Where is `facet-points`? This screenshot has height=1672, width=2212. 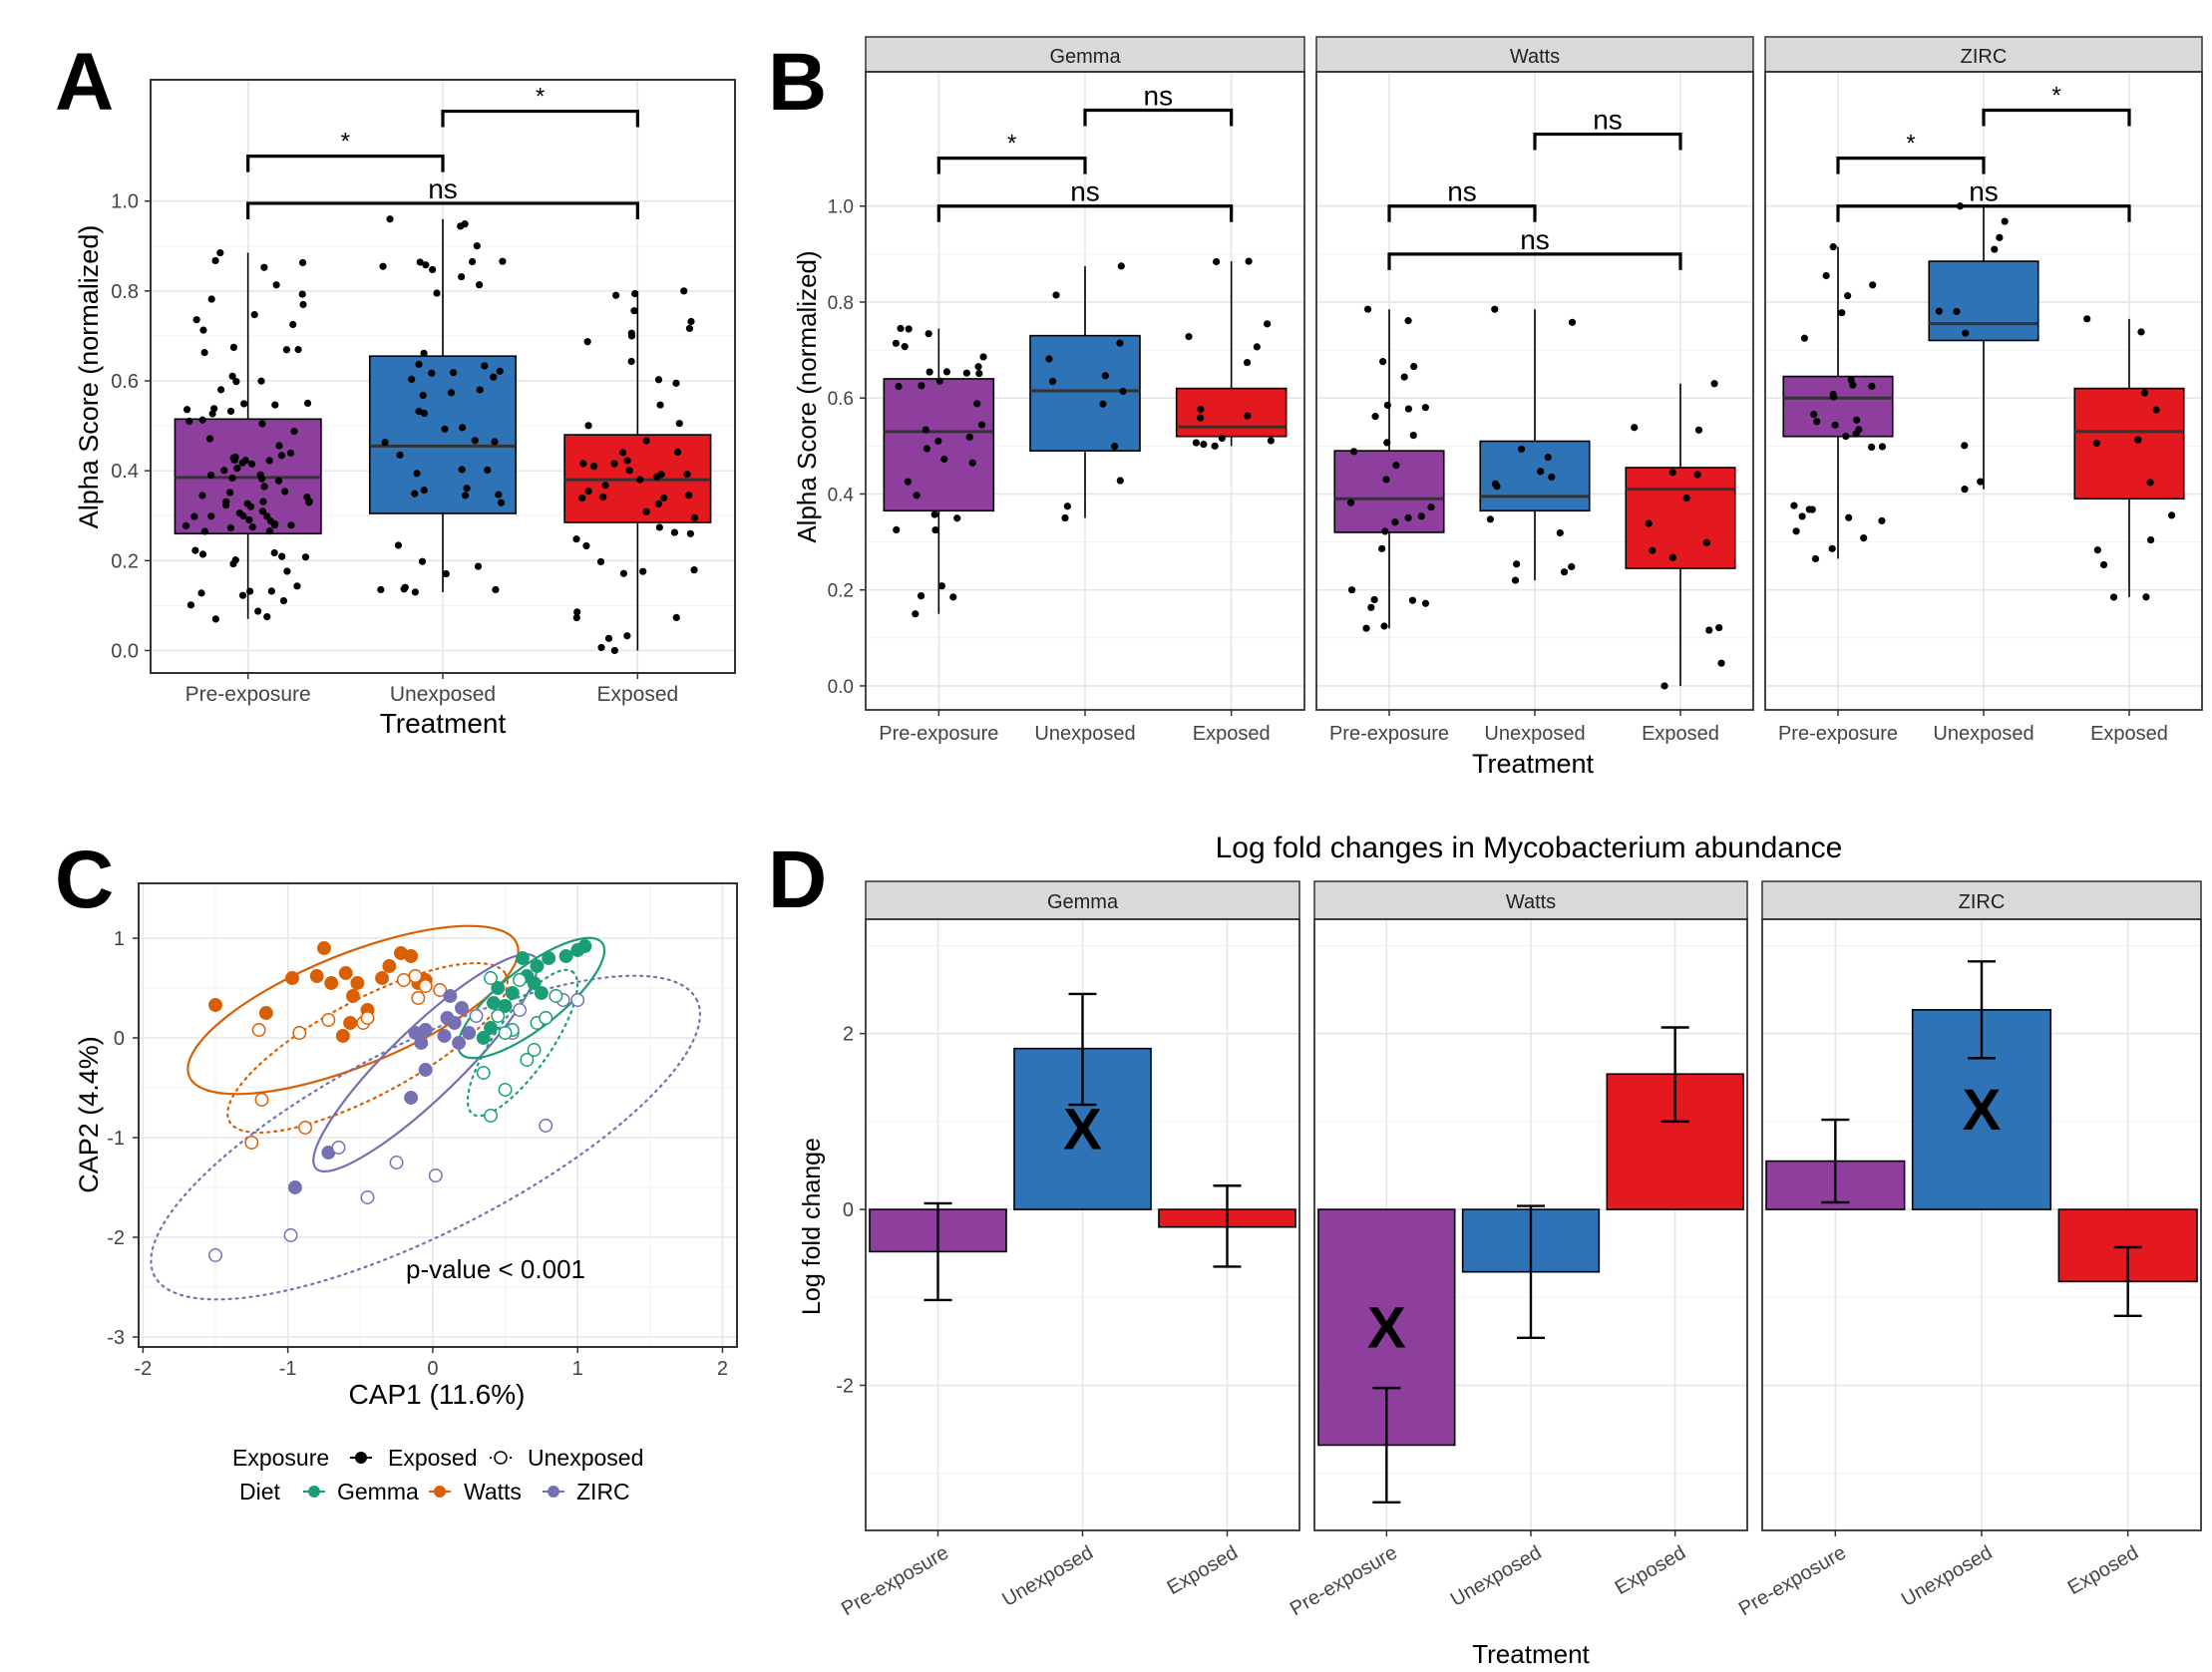
facet-points is located at coordinates (1983, 402).